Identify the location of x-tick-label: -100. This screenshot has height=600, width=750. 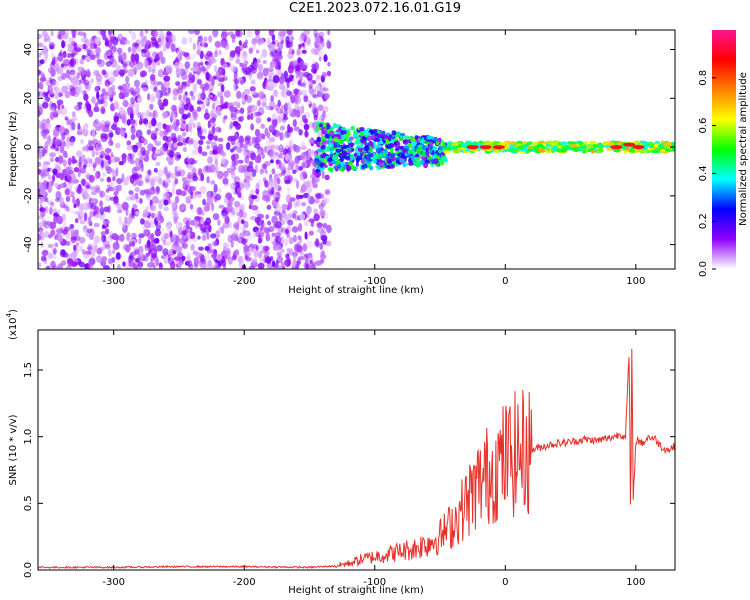
(374, 281).